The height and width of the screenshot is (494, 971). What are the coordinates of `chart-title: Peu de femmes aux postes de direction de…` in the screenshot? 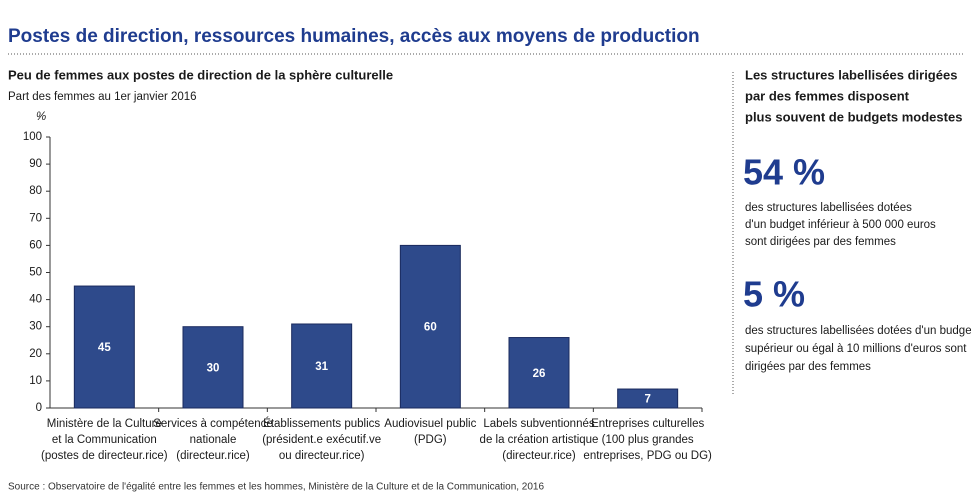 It's located at (200, 74).